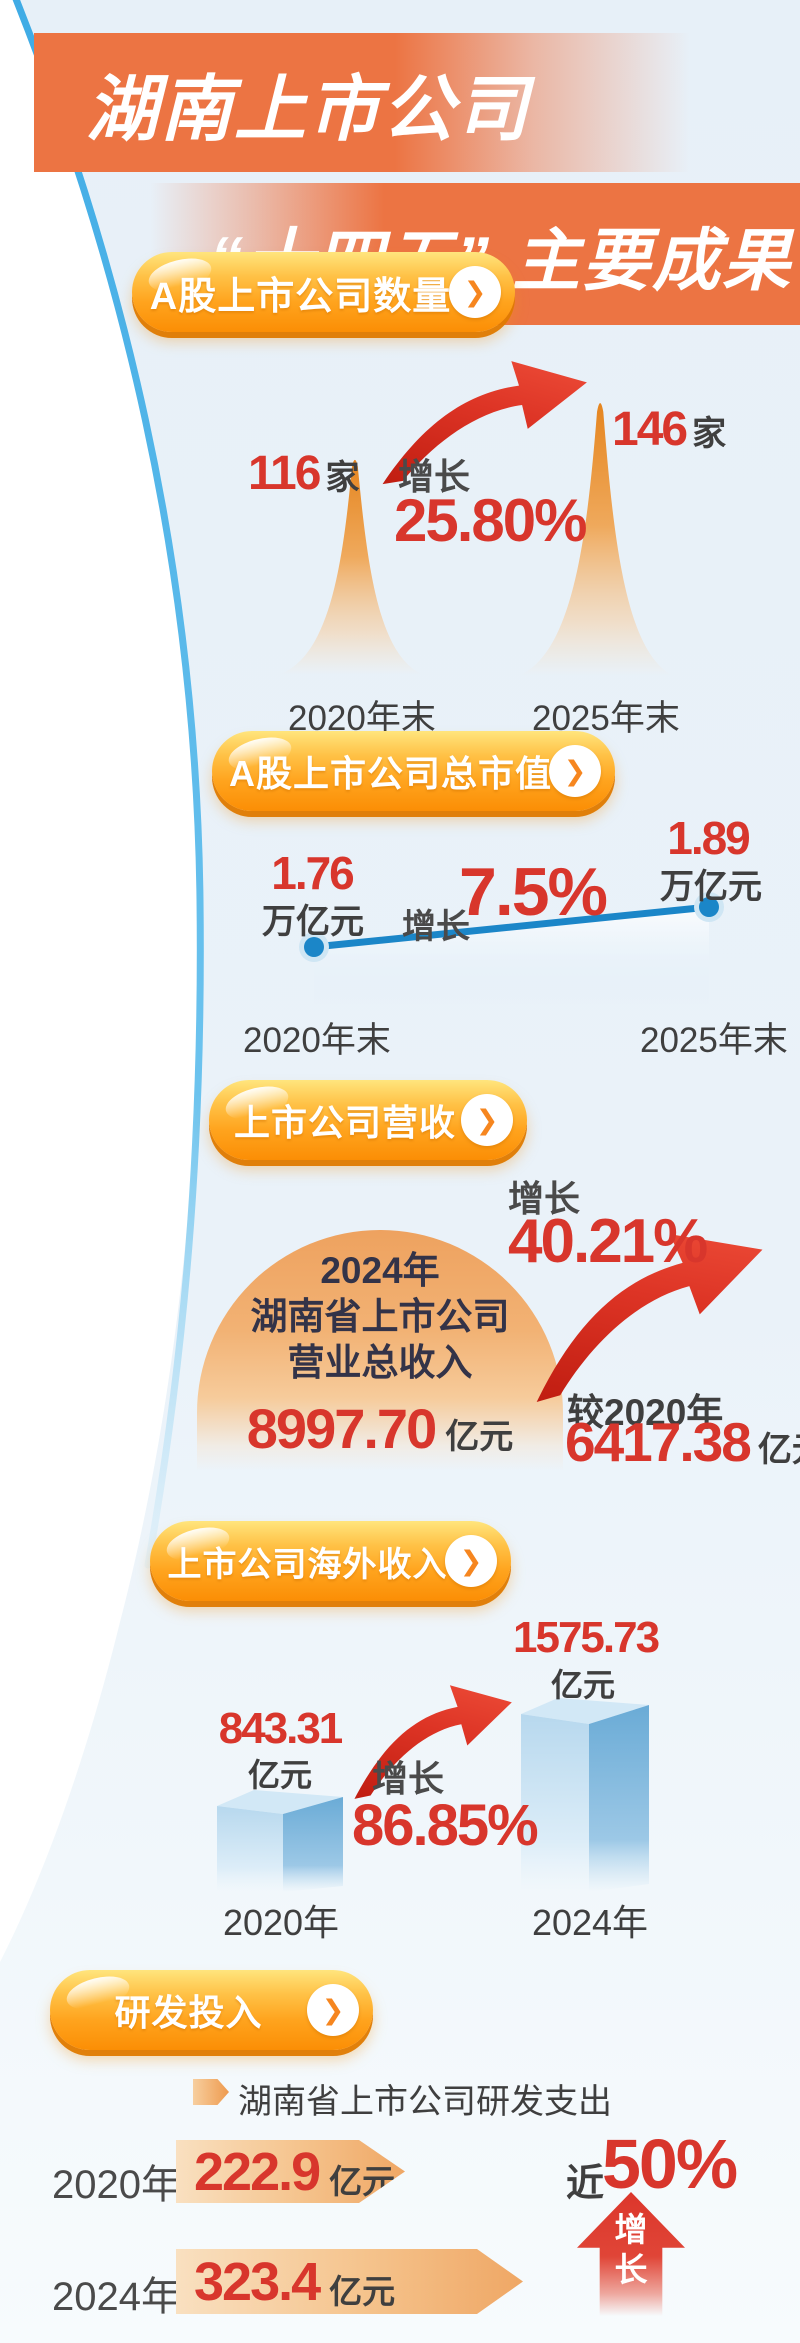 The height and width of the screenshot is (2343, 800). Describe the element at coordinates (317, 1040) in the screenshot. I see `marketcap-start-axis-label: 2020年末` at that location.